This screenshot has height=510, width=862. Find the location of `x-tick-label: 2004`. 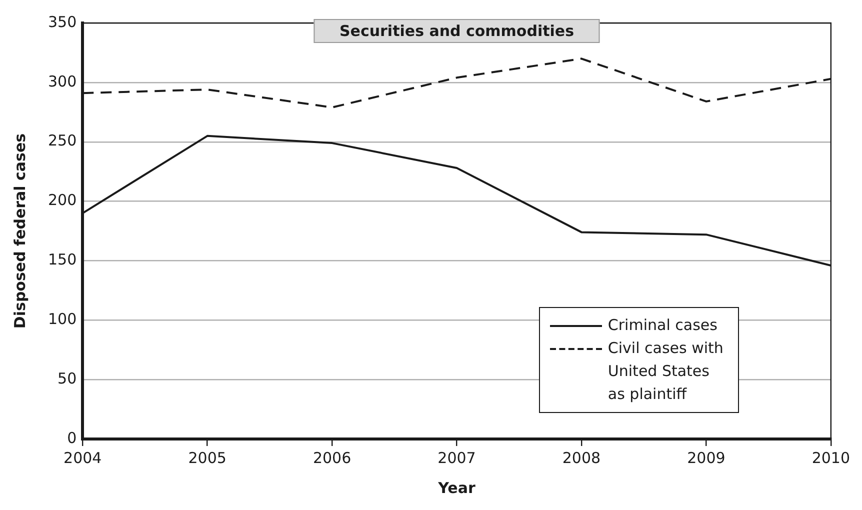

x-tick-label: 2004 is located at coordinates (83, 457).